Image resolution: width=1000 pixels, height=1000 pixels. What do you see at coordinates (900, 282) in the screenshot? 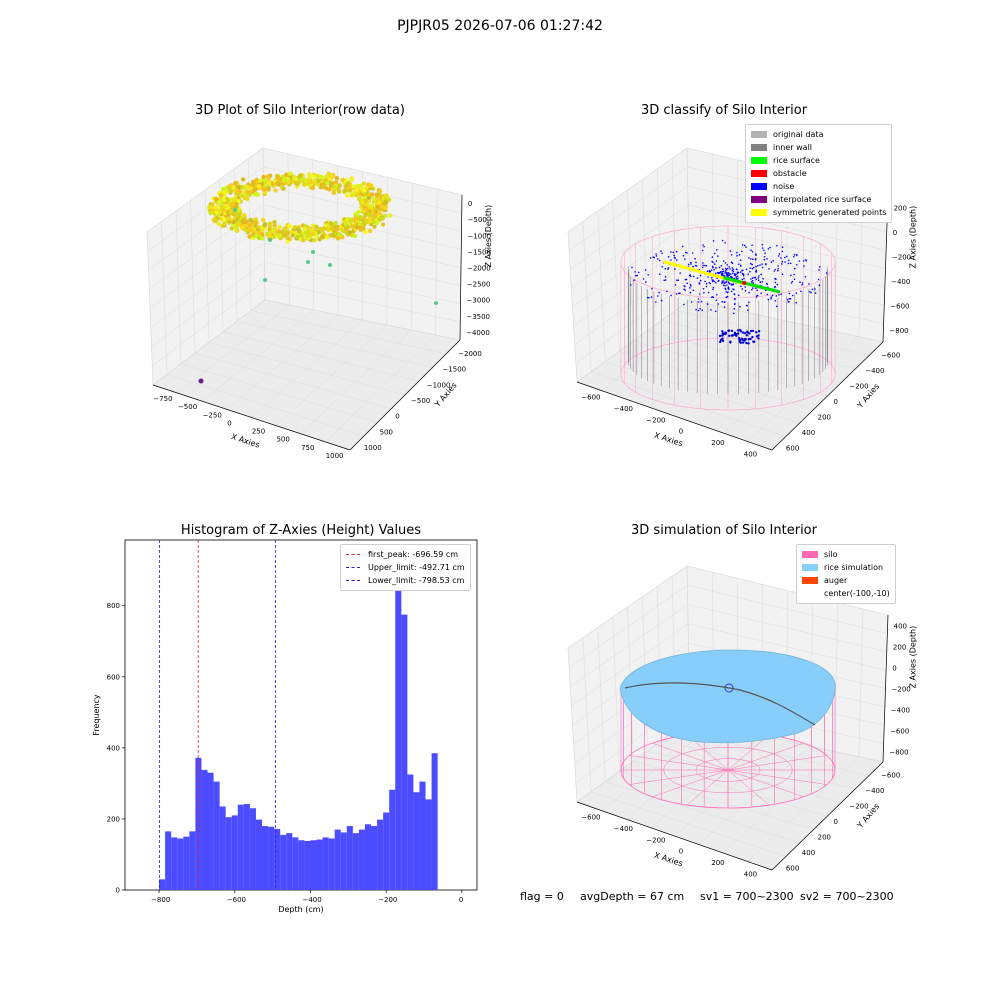
I see `cls-z-tick-label: −400` at bounding box center [900, 282].